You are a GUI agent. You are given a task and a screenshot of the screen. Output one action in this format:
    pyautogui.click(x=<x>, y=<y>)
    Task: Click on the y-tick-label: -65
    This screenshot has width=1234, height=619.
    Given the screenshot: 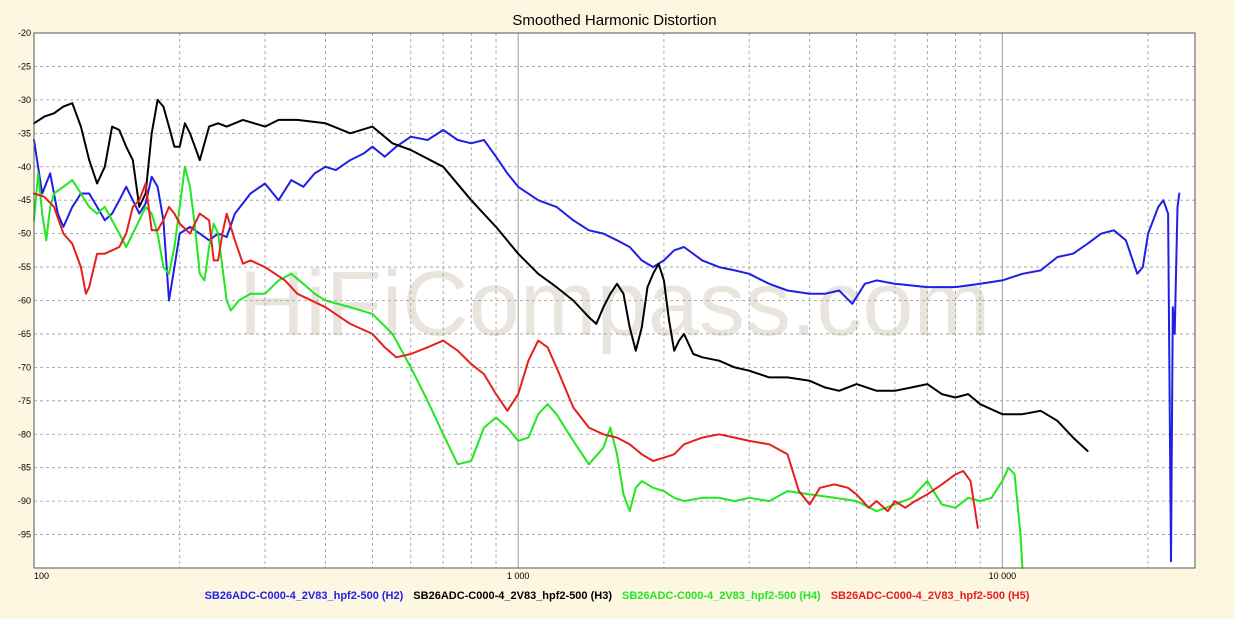 What is the action you would take?
    pyautogui.click(x=24, y=334)
    